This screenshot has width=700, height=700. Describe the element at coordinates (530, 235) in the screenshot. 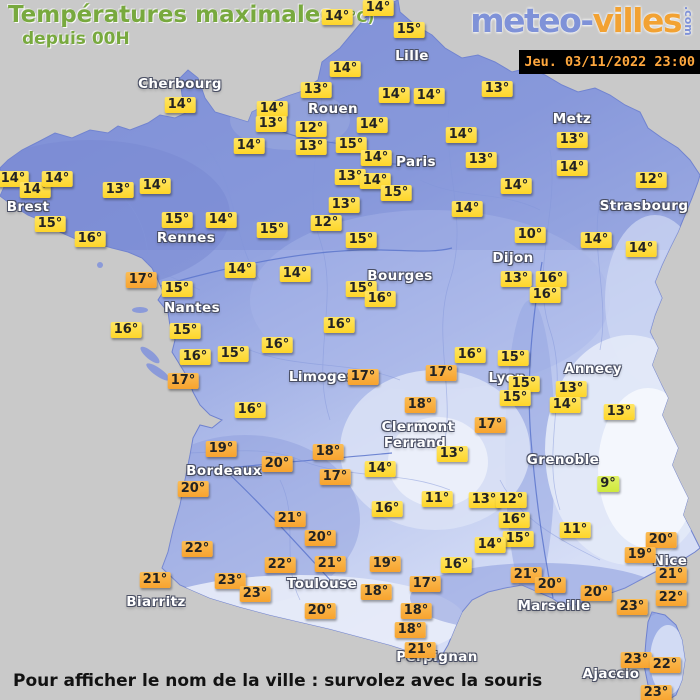

I see `temp-badge: 10°` at that location.